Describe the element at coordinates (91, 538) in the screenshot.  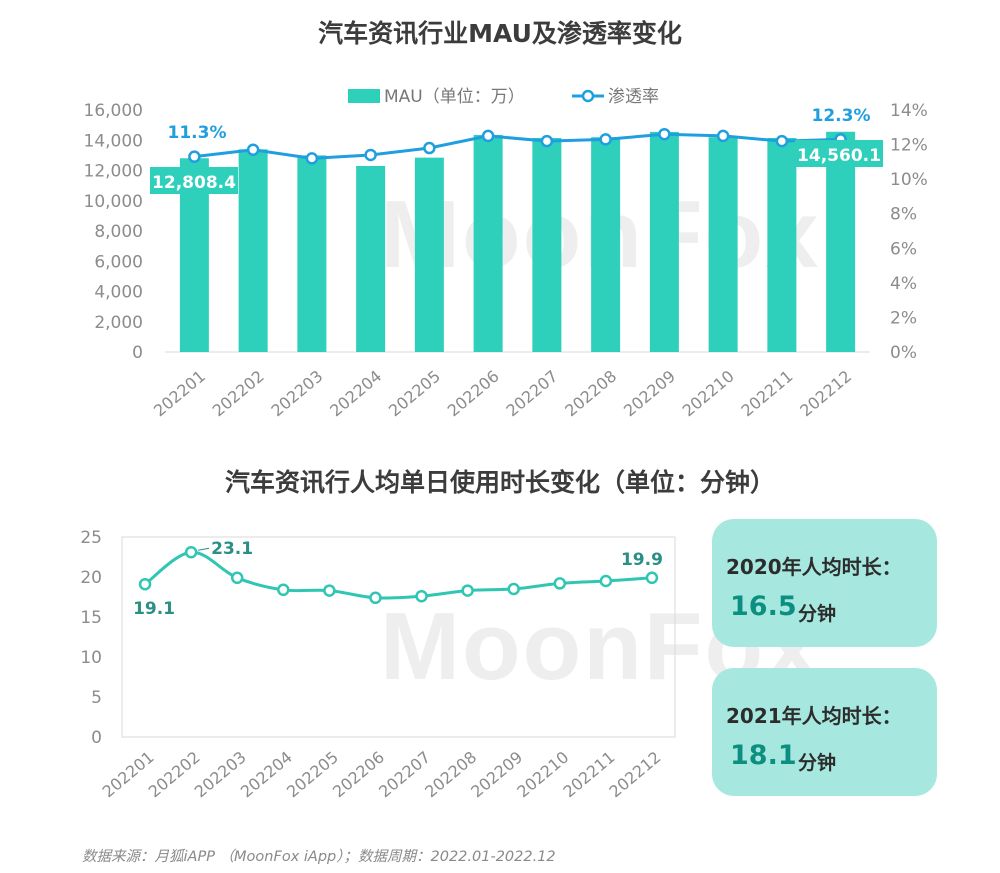
I see `y-tick-label: 25` at that location.